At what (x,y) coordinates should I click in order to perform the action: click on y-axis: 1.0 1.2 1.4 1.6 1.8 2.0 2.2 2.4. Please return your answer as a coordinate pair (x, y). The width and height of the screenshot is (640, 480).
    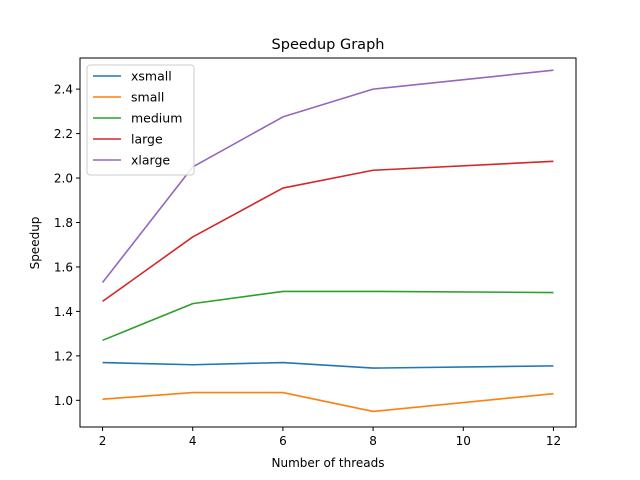
    Looking at the image, I should click on (67, 245).